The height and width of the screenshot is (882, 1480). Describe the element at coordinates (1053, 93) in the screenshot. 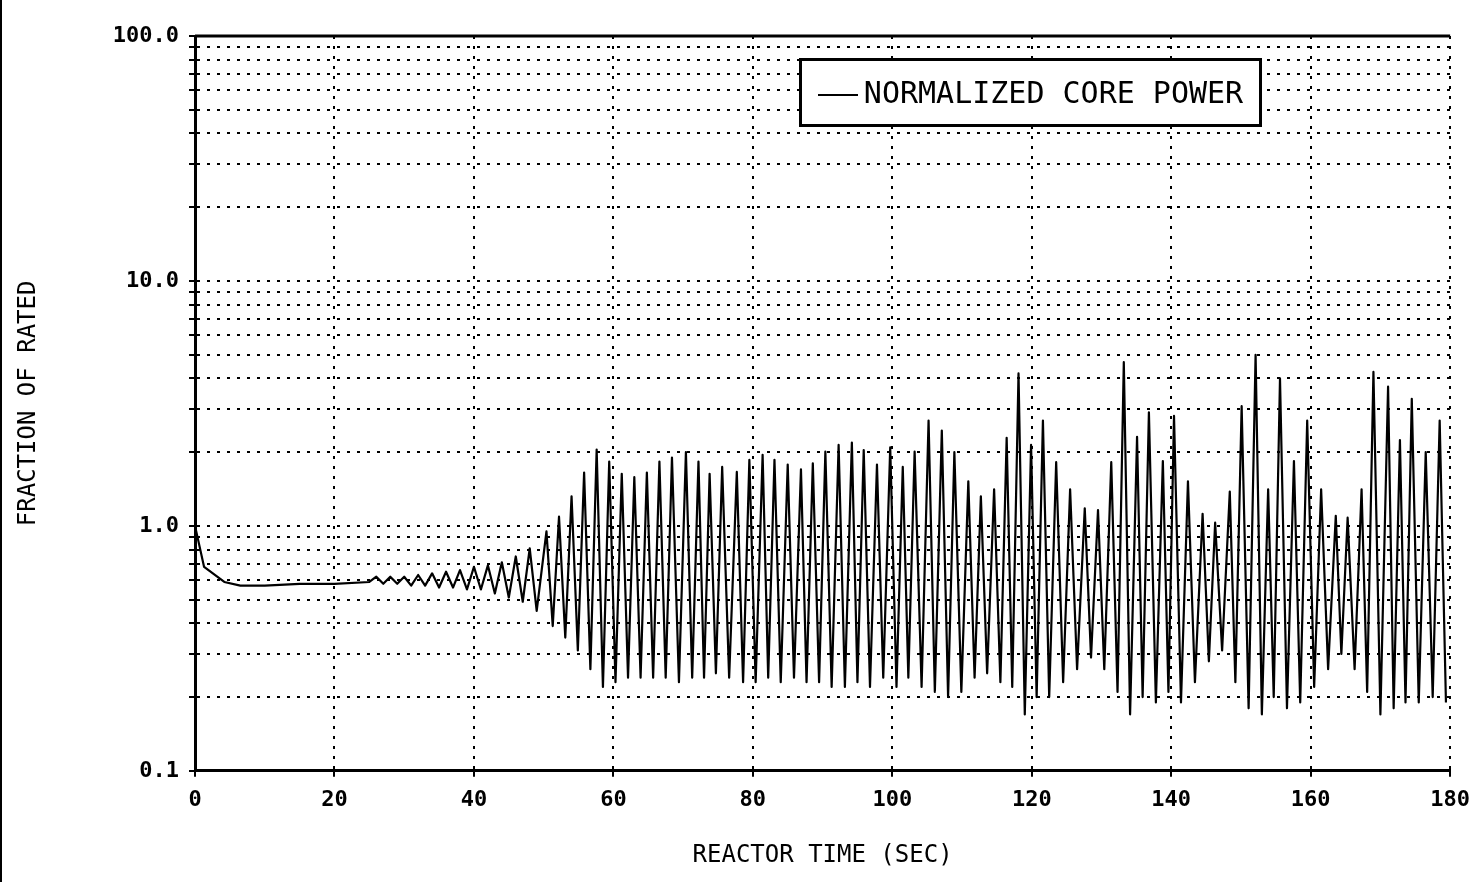

I see `legend-label: NORMALIZED CORE POWER` at that location.